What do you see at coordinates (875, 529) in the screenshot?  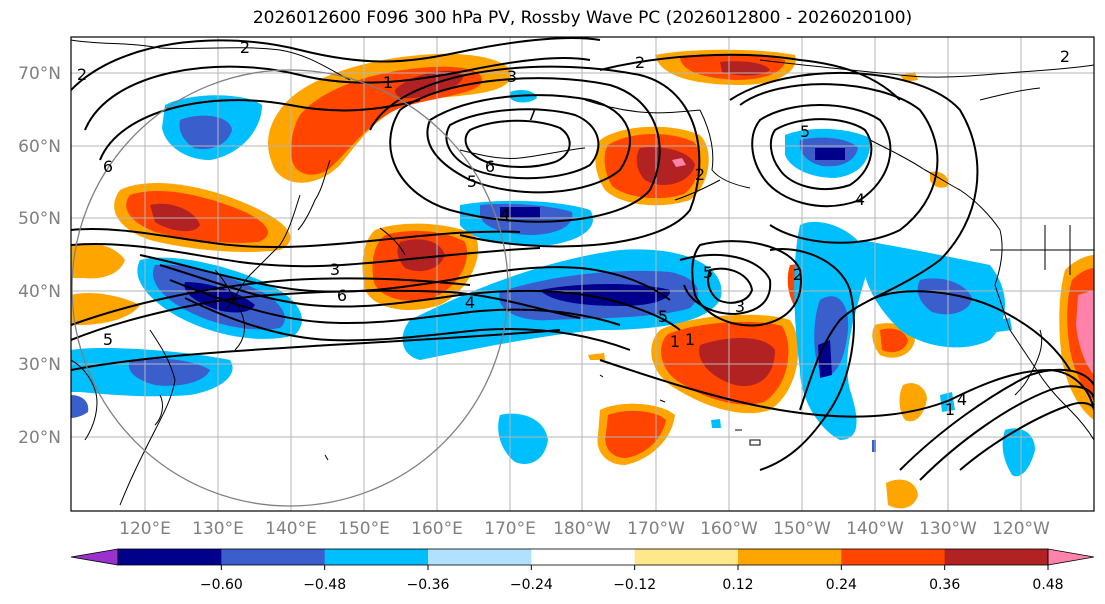 I see `lon-label: 140°W` at bounding box center [875, 529].